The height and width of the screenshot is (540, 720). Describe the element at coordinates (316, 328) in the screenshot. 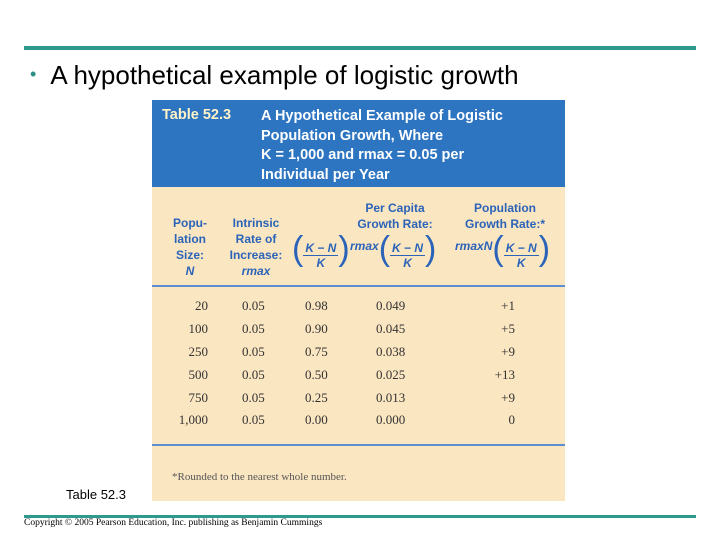

I see `cell-fraction: 0.90` at that location.